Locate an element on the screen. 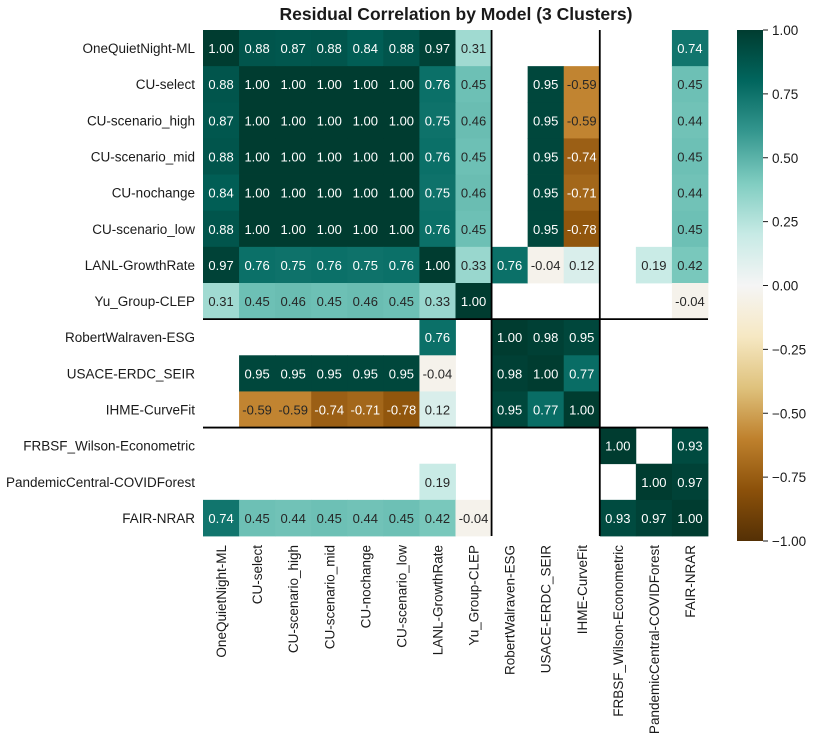 The image size is (813, 740). cell-value-label: -0.71 is located at coordinates (582, 193).